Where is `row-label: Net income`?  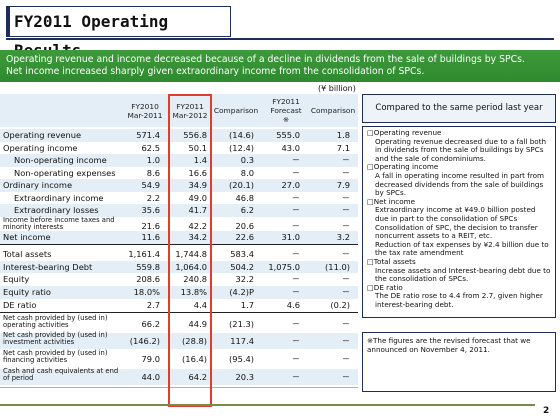 row-label: Net income is located at coordinates (27, 237).